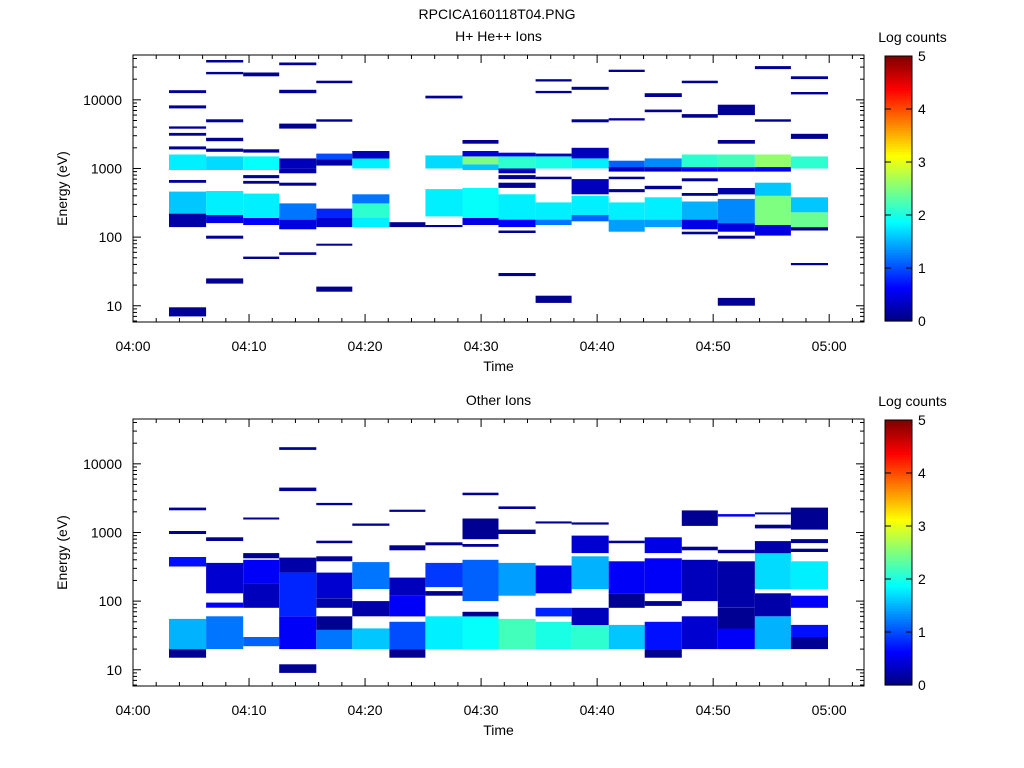 The width and height of the screenshot is (1024, 768). Describe the element at coordinates (922, 685) in the screenshot. I see `colorbar-tick-label: 0` at that location.